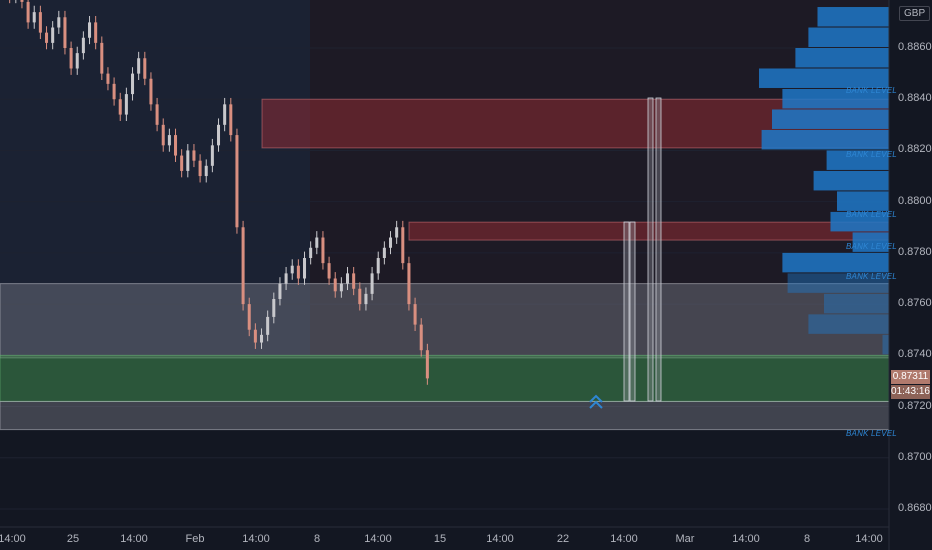 The width and height of the screenshot is (932, 550). Describe the element at coordinates (563, 539) in the screenshot. I see `time-tick-label: 22` at that location.